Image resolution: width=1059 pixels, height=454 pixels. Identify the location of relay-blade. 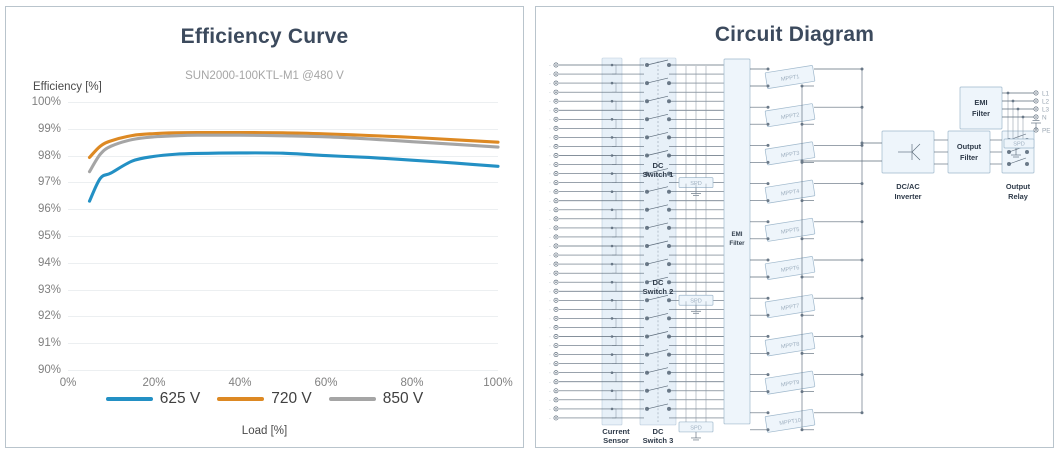
(1017, 161).